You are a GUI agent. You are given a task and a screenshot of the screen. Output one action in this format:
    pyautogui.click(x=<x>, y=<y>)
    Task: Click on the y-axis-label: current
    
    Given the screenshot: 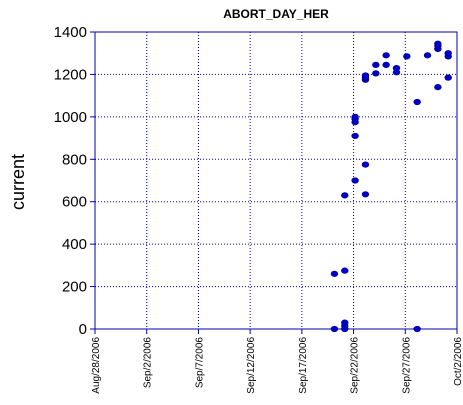 What is the action you would take?
    pyautogui.click(x=18, y=182)
    